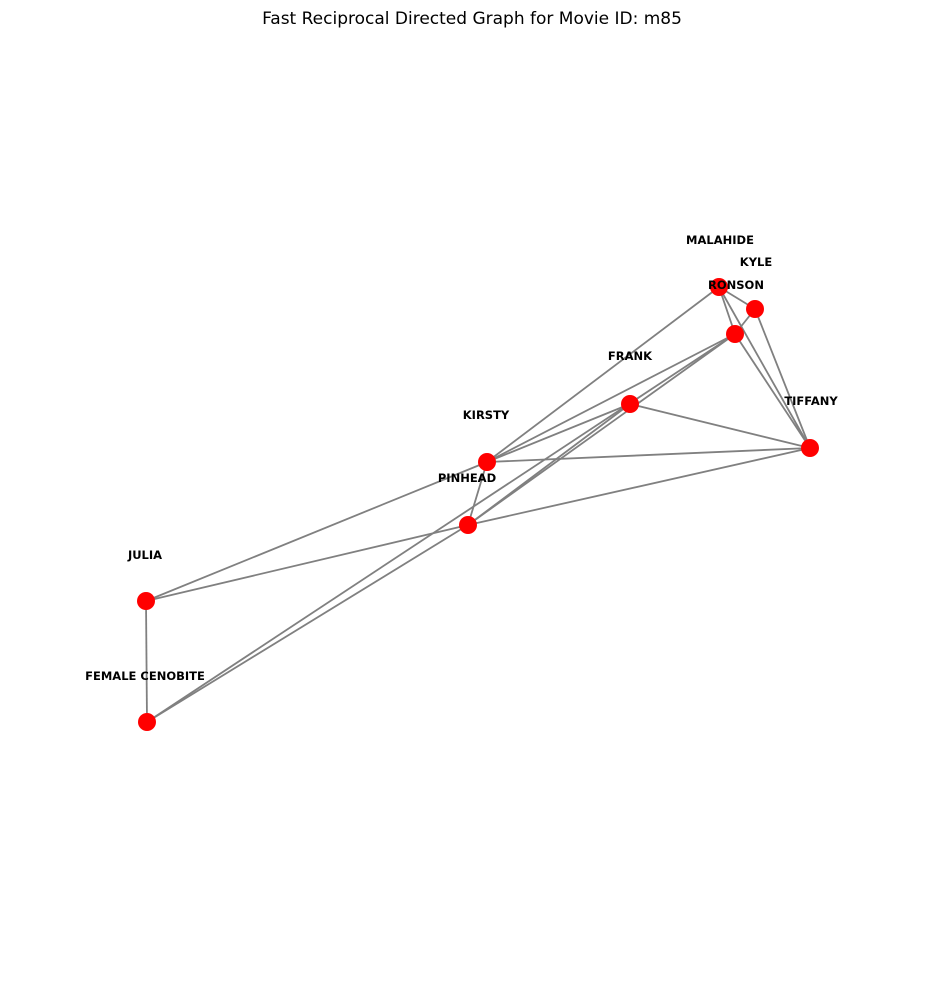 The image size is (944, 986). I want to click on edge-malahide-to-tiffany, so click(764, 367).